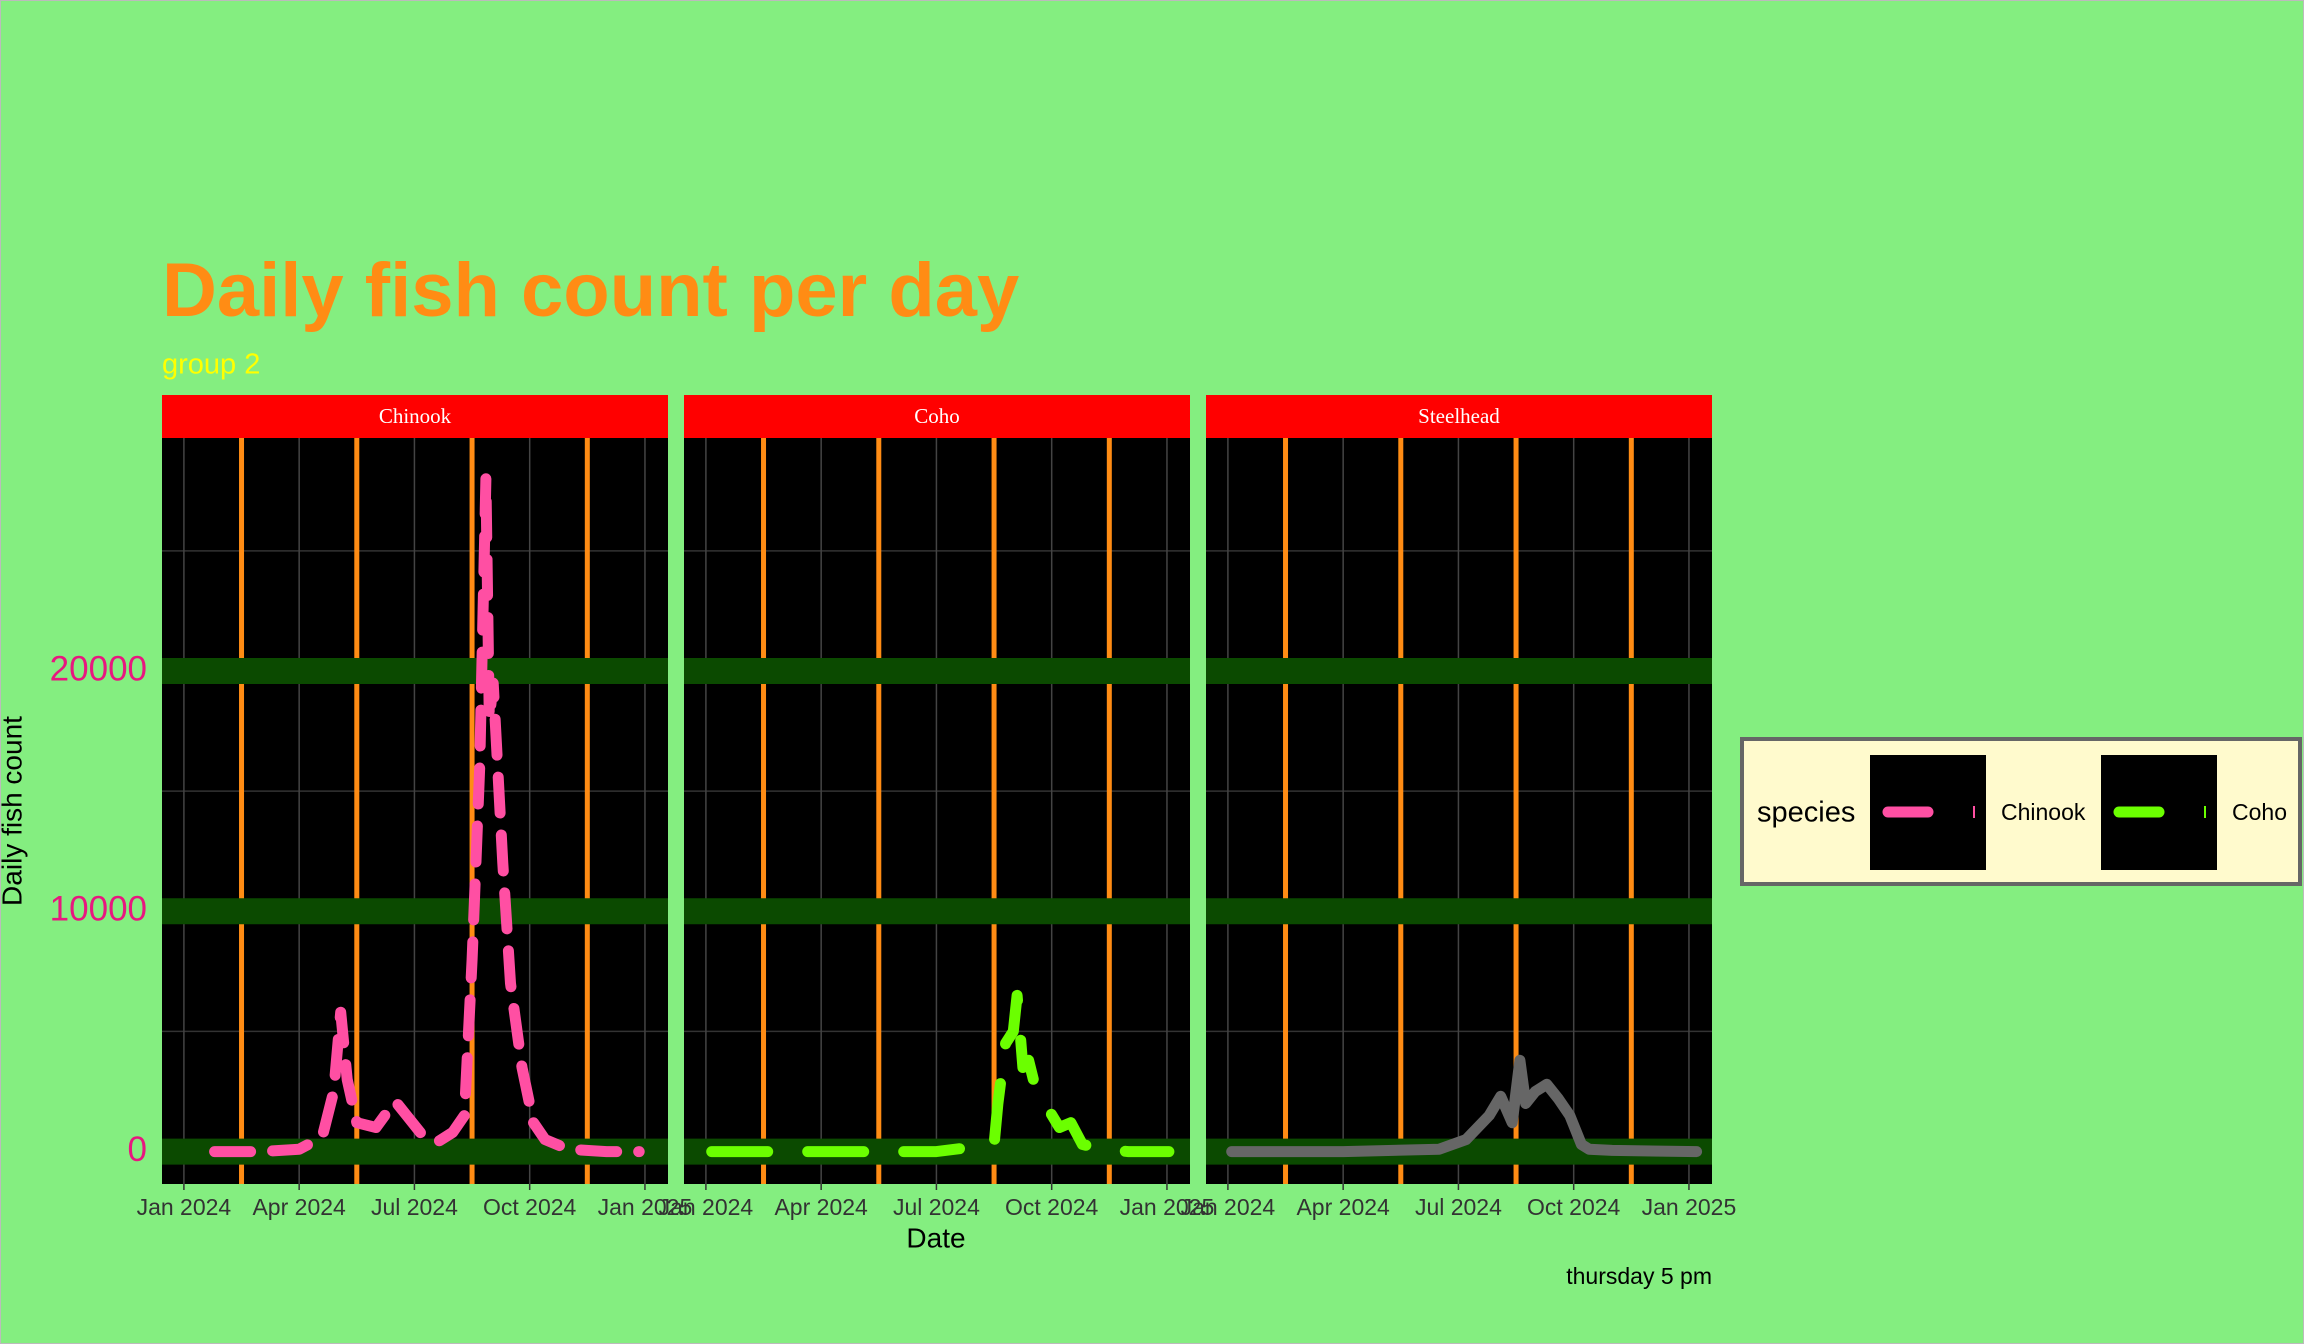 The image size is (2304, 1344). Describe the element at coordinates (211, 365) in the screenshot. I see `chart-subtitle: group 2` at that location.